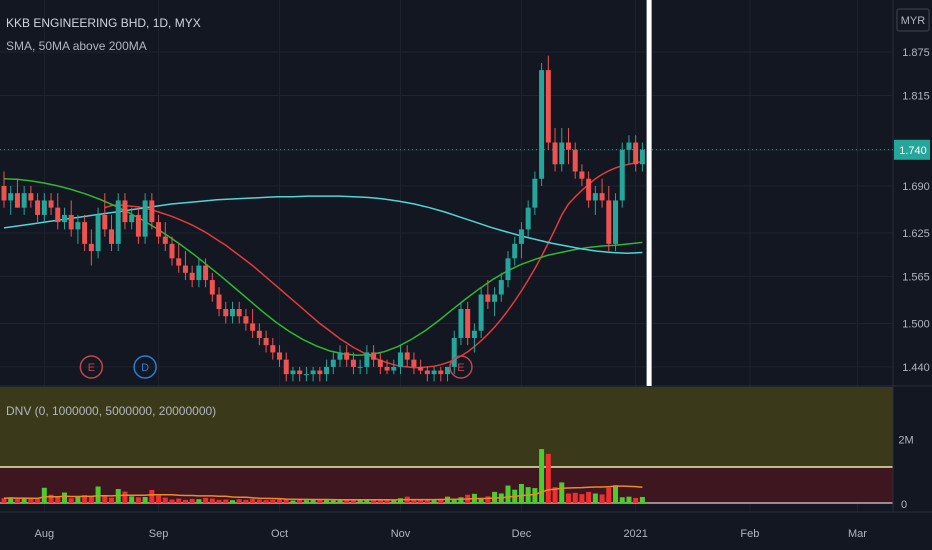 The image size is (932, 550). Describe the element at coordinates (649, 193) in the screenshot. I see `date-highlight-bar` at that location.